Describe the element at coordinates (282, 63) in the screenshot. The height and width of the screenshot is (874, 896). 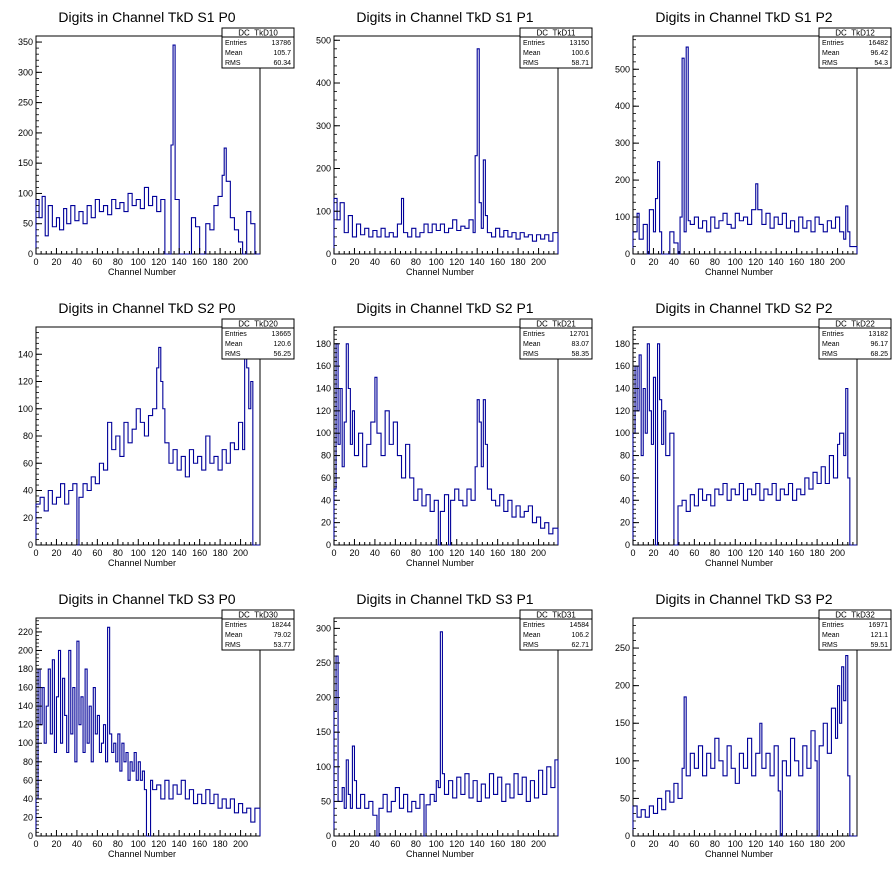
I see `stats-value: 60.34` at that location.